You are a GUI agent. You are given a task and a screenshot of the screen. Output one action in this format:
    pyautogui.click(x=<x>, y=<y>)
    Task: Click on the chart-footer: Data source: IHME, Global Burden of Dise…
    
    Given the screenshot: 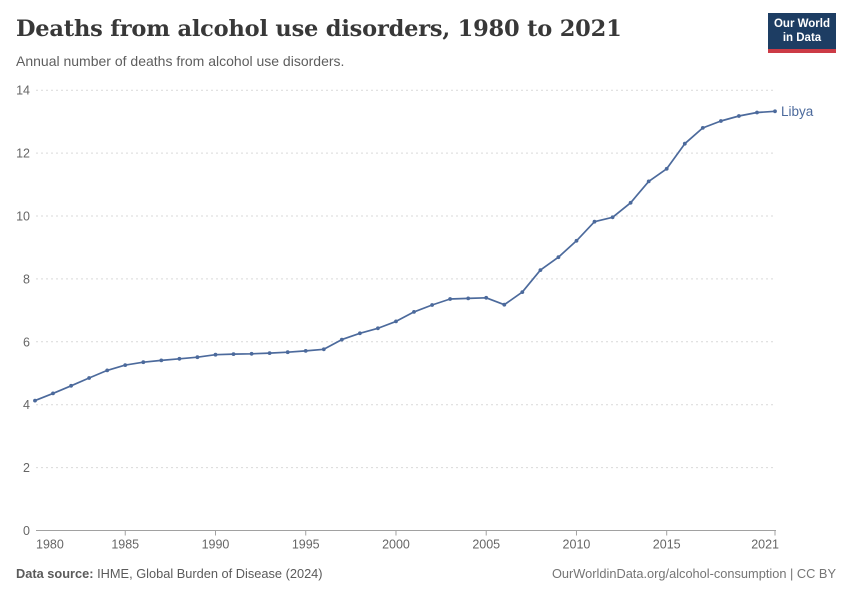 What is the action you would take?
    pyautogui.click(x=426, y=573)
    